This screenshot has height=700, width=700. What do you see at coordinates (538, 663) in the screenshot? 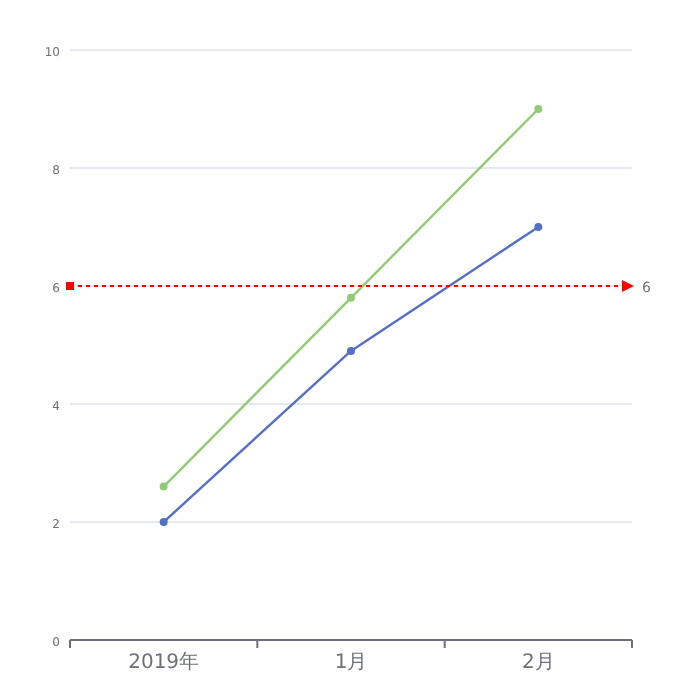
I see `x-tick-label: 2月` at bounding box center [538, 663].